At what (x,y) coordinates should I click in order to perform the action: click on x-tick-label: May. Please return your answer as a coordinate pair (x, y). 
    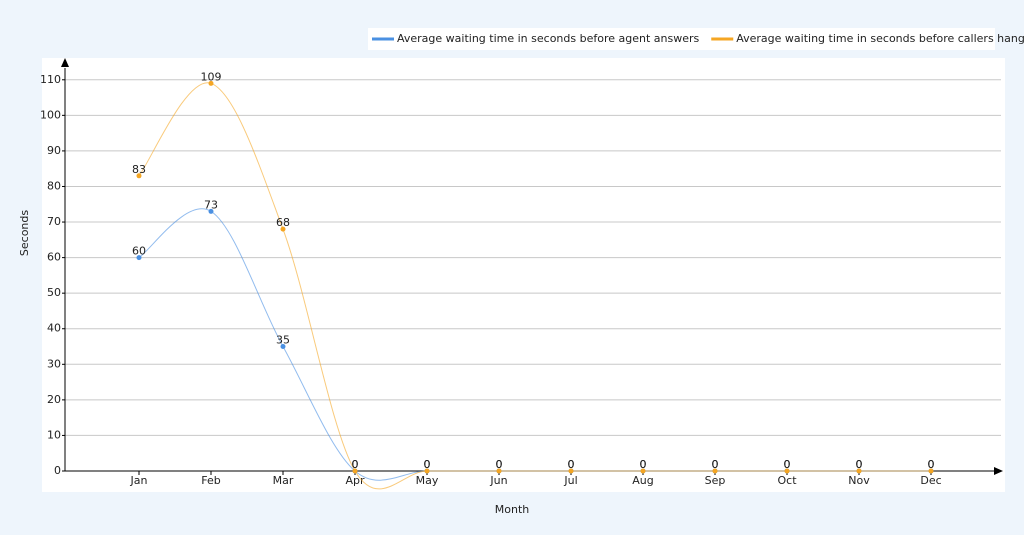
    Looking at the image, I should click on (427, 480).